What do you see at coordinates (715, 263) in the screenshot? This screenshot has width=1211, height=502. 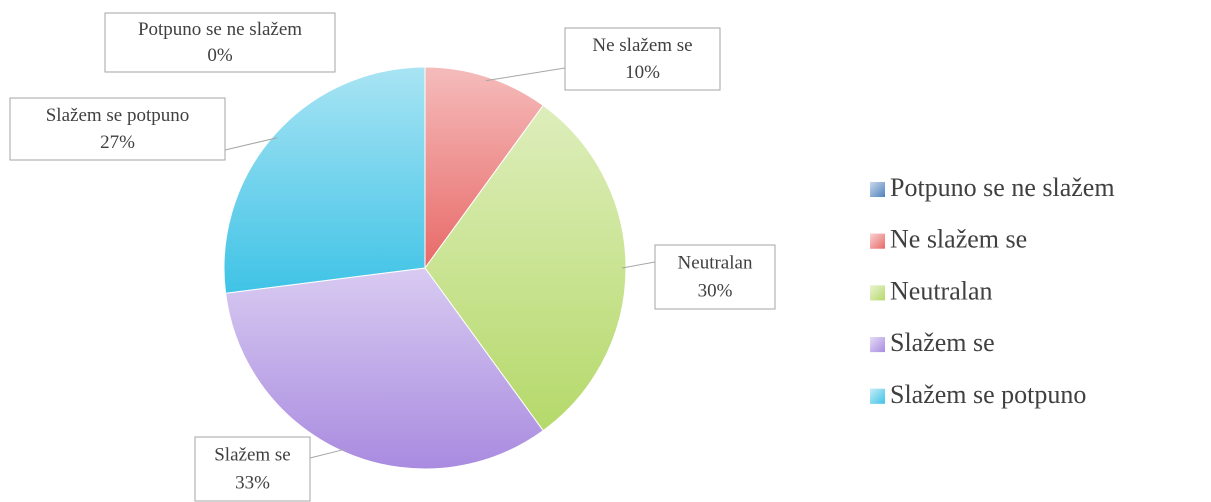 I see `data-label-name: Neutralan` at bounding box center [715, 263].